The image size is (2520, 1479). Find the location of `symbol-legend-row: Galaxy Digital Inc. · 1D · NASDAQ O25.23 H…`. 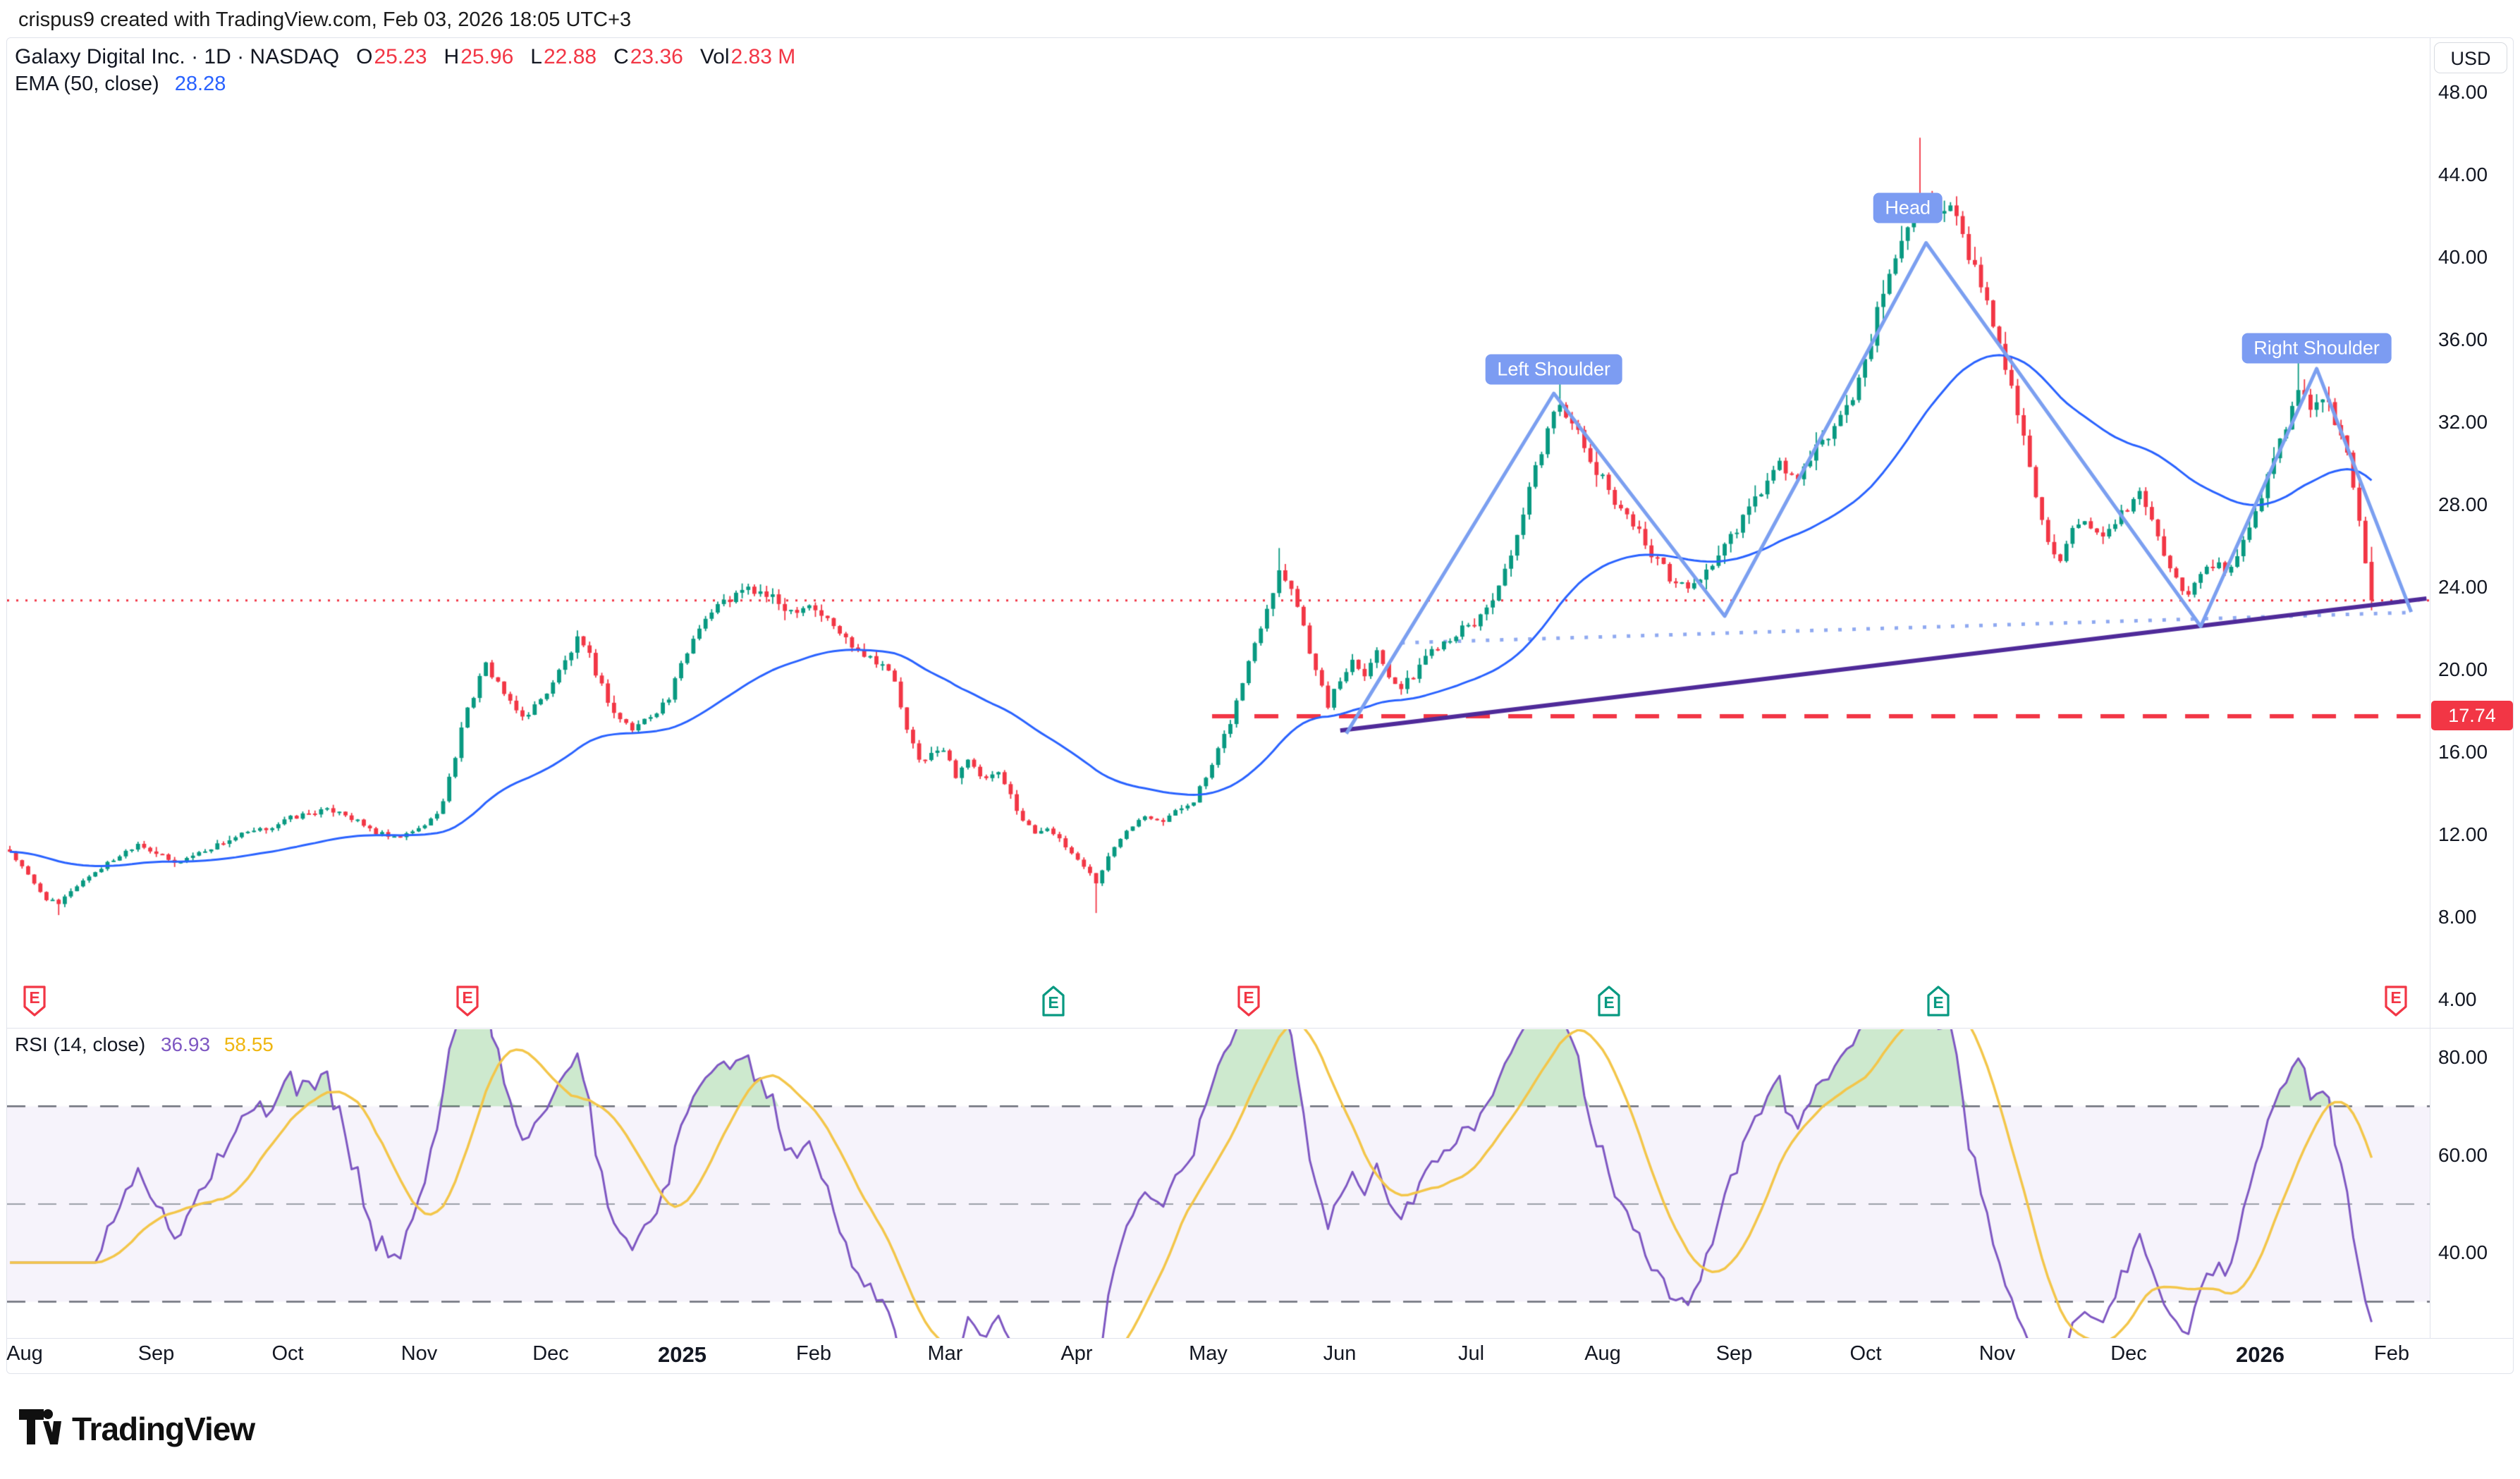

symbol-legend-row: Galaxy Digital Inc. · 1D · NASDAQ O25.23 H… is located at coordinates (405, 57).